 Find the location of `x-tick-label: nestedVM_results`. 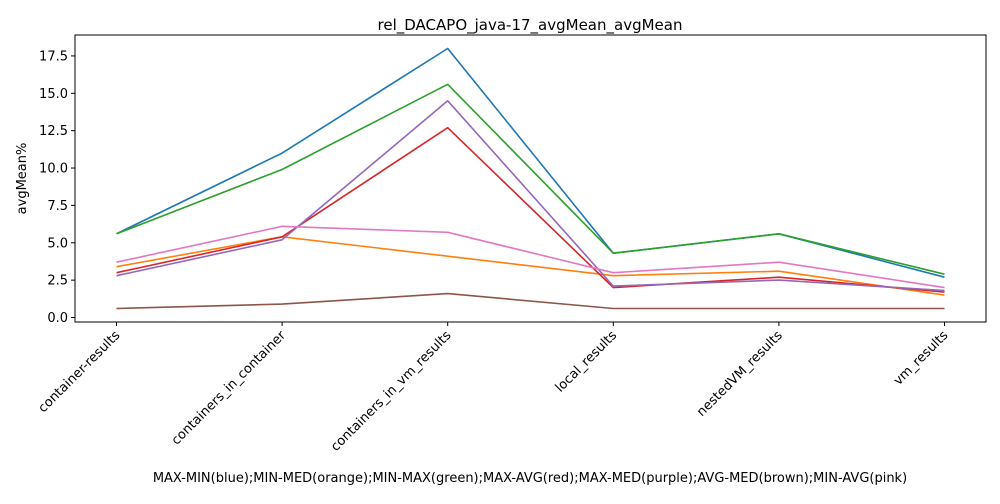

x-tick-label: nestedVM_results is located at coordinates (740, 374).